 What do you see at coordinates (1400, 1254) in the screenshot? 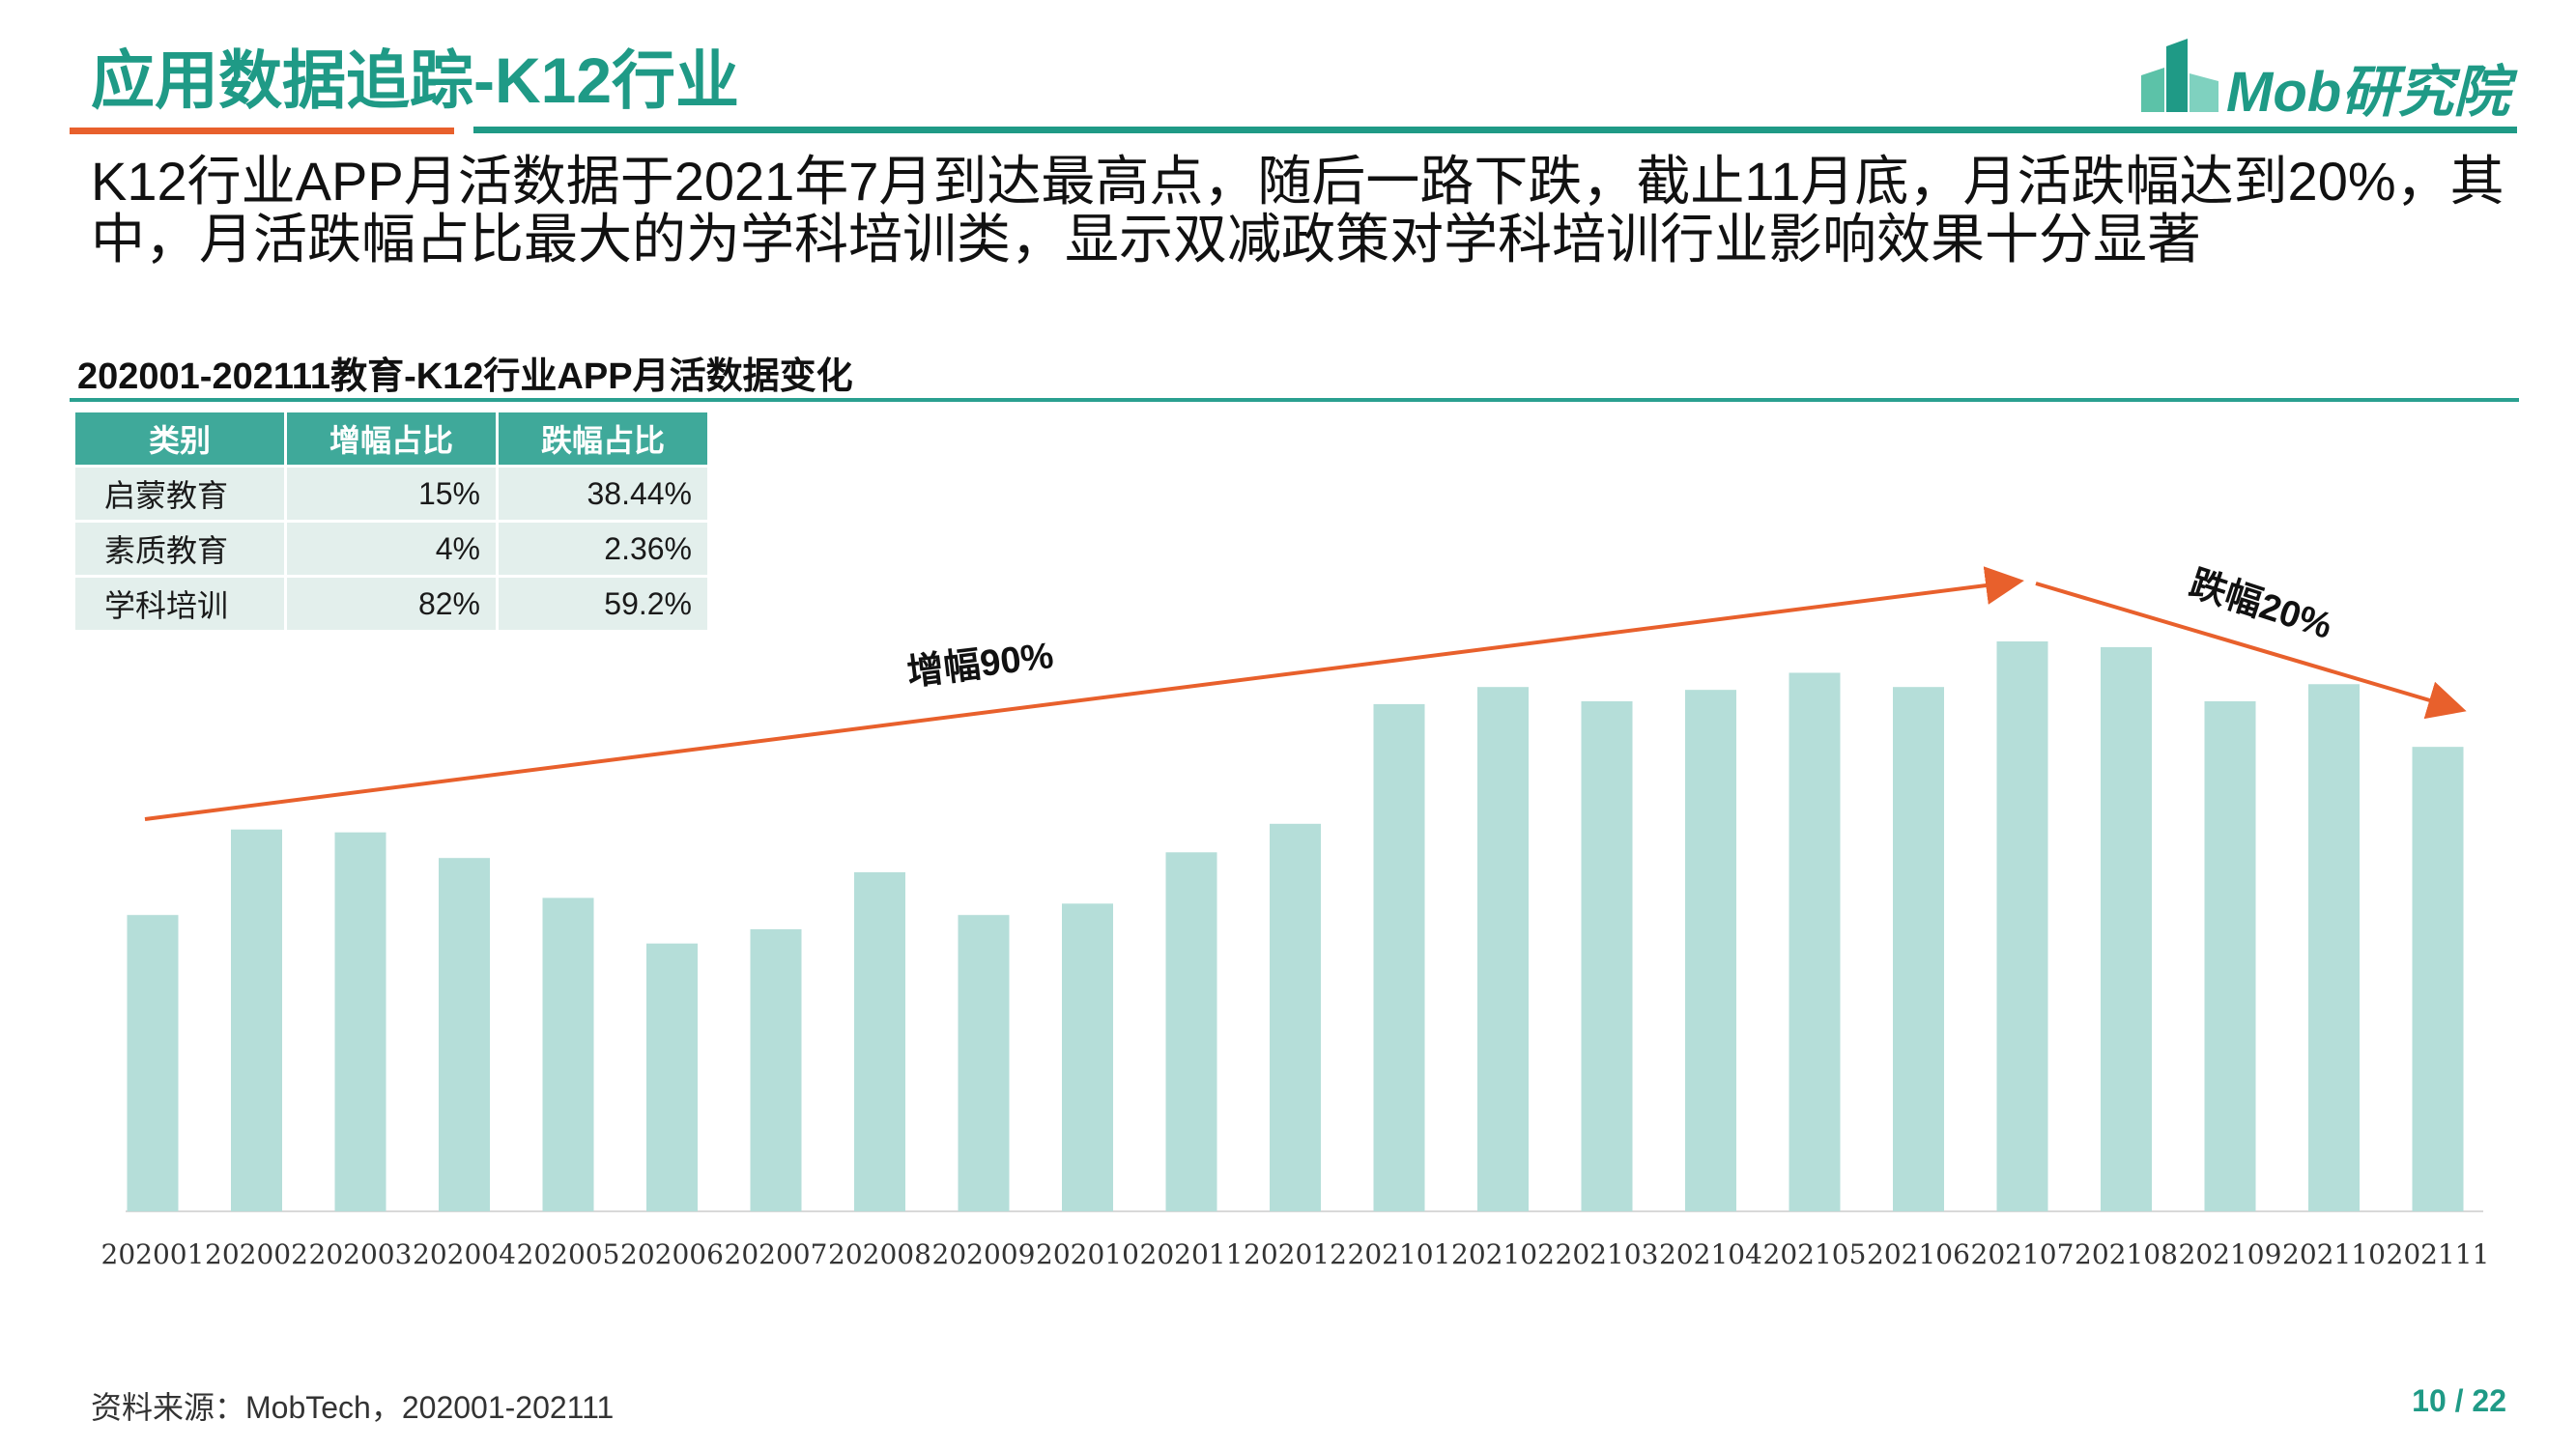
I see `x-tick-label: 202101` at bounding box center [1400, 1254].